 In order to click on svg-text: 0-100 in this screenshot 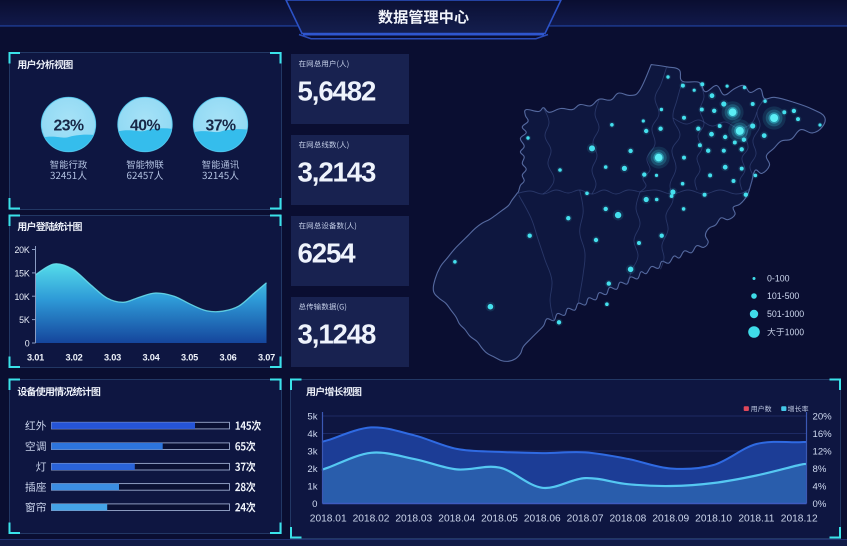, I will do `click(778, 279)`.